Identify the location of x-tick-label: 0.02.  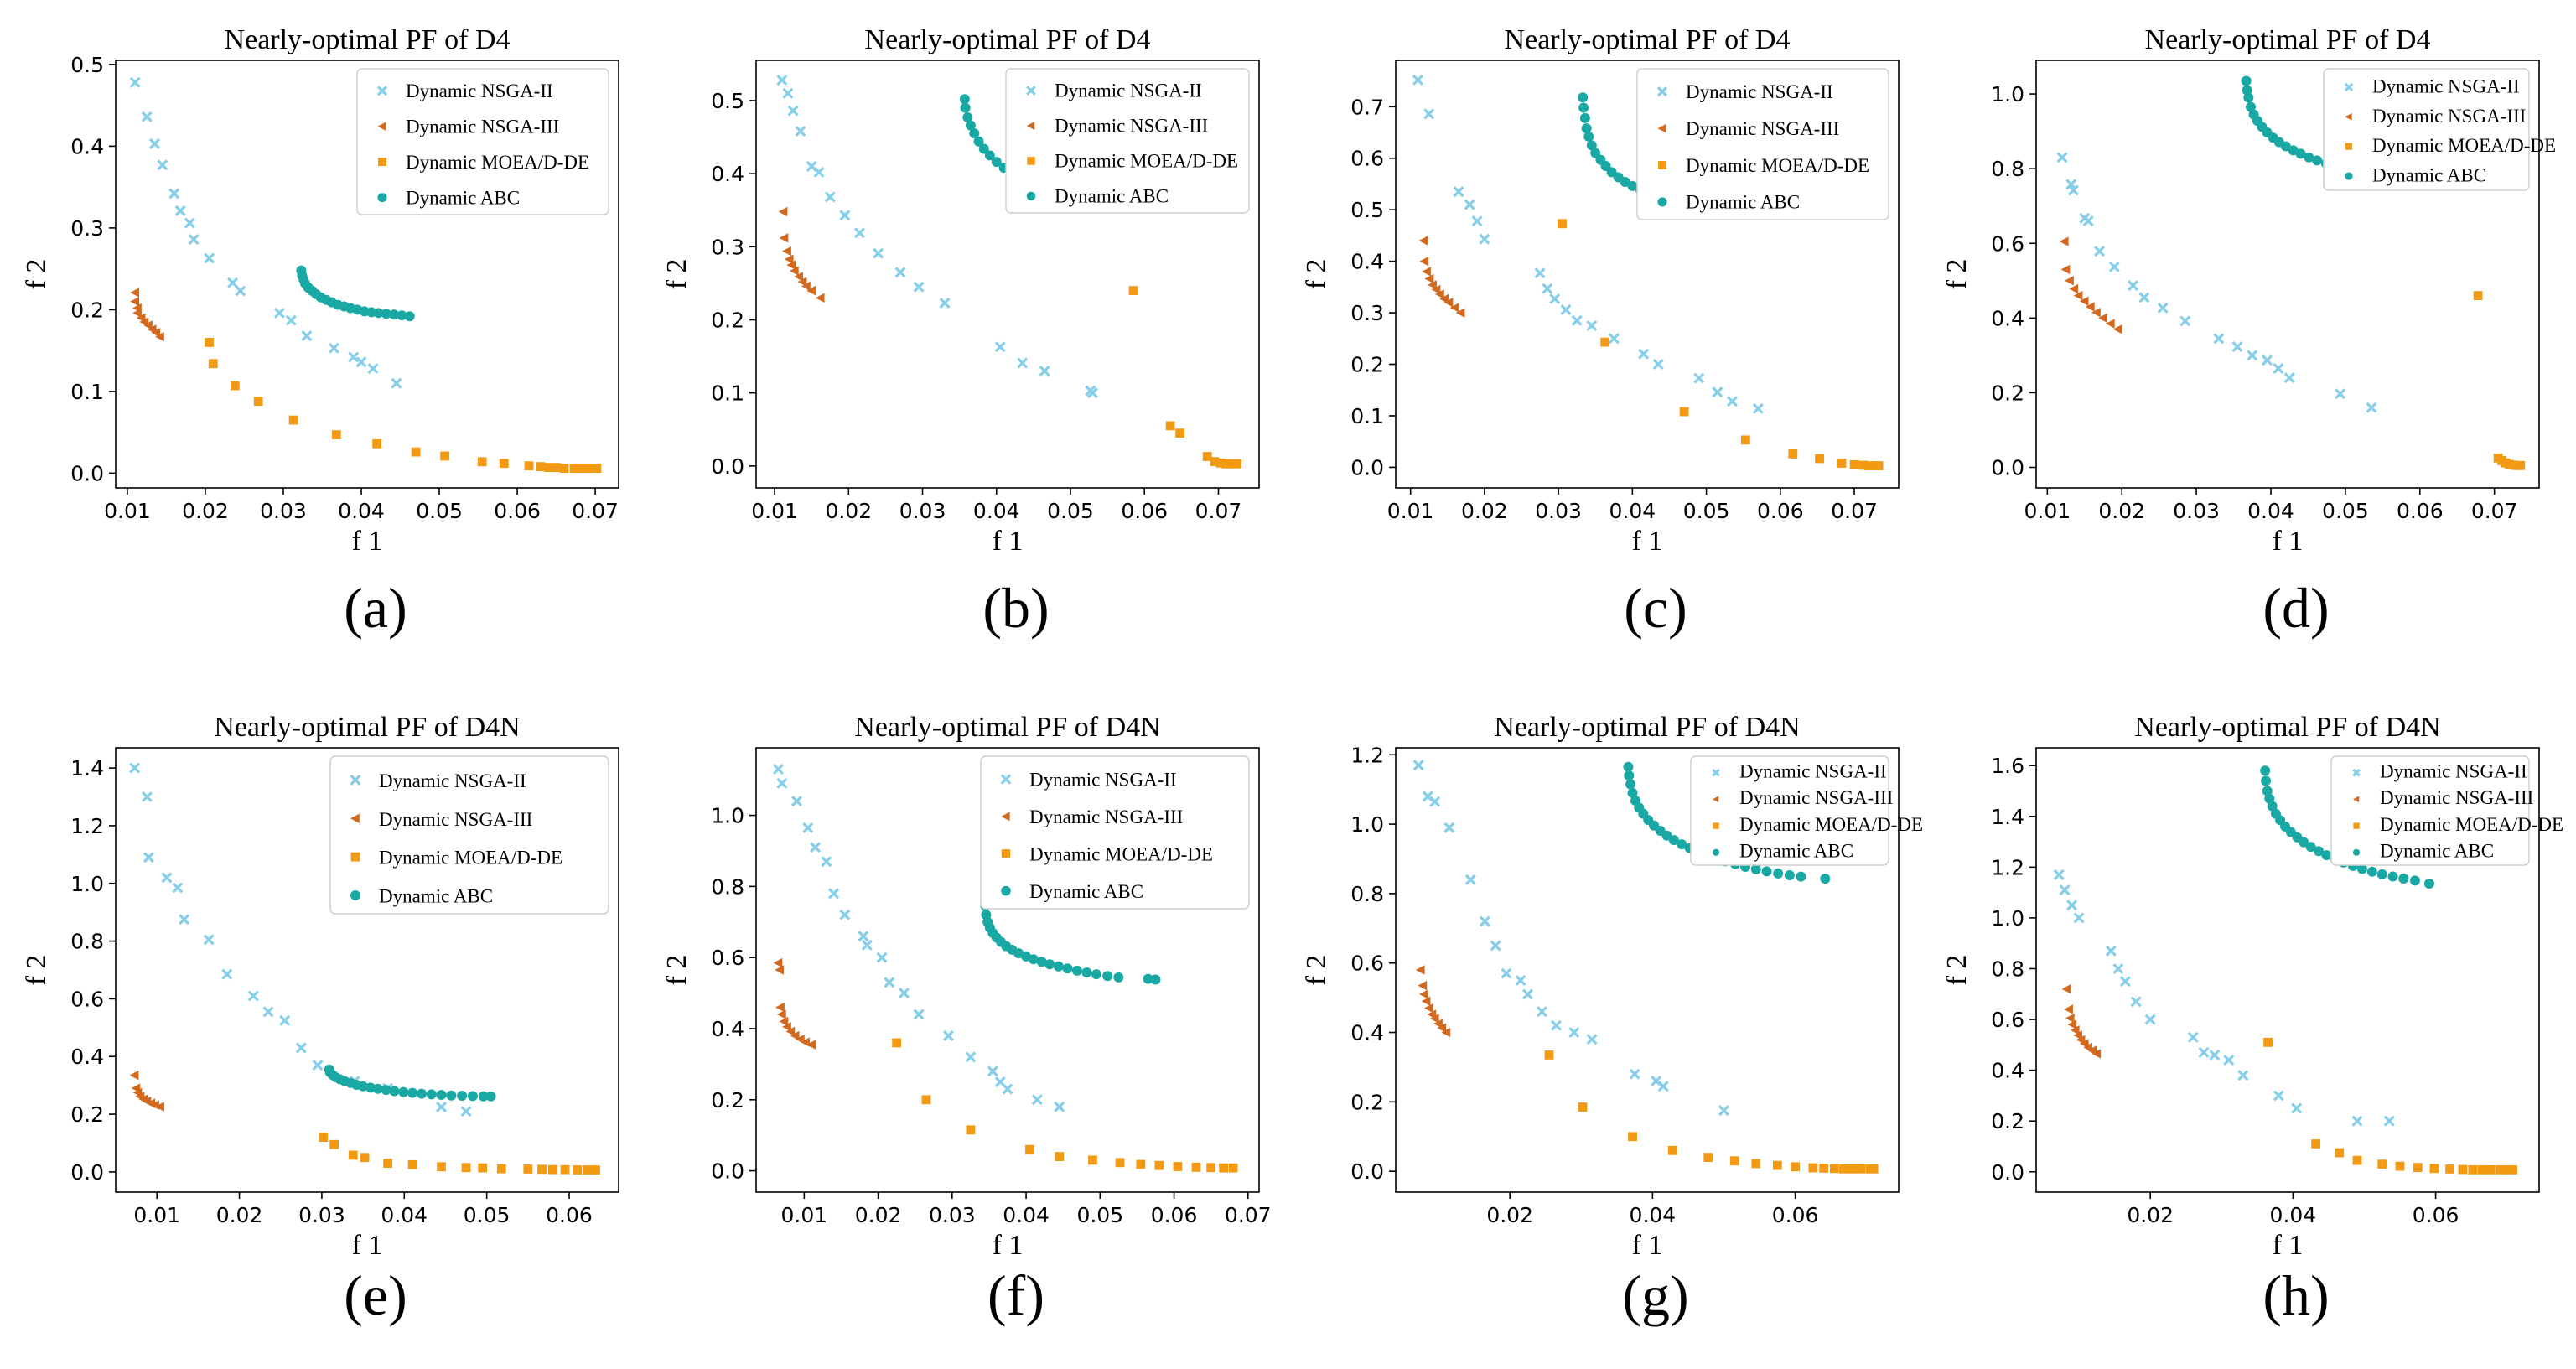
(848, 511).